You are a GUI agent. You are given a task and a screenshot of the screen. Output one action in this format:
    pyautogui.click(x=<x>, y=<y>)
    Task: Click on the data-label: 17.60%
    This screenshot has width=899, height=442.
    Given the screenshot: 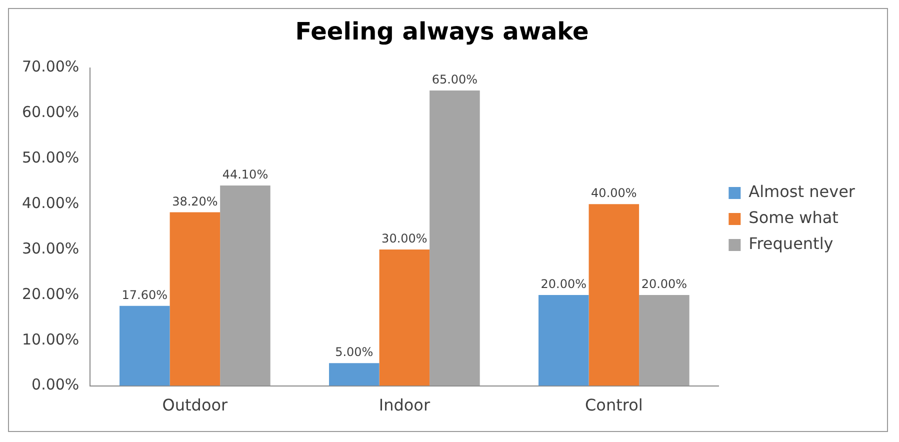 What is the action you would take?
    pyautogui.click(x=145, y=295)
    